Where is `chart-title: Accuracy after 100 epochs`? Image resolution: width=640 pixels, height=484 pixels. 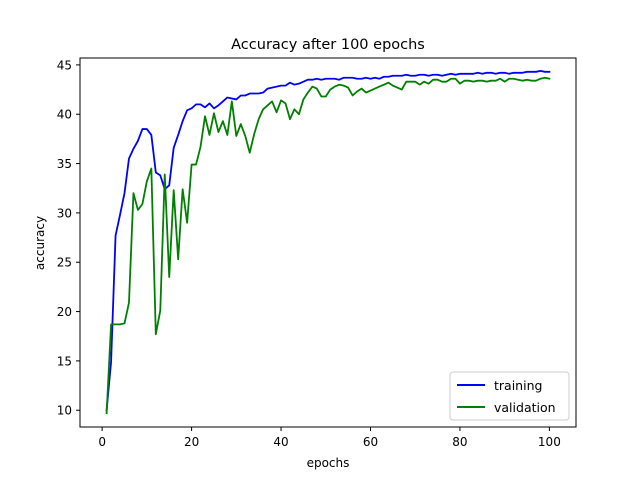 chart-title: Accuracy after 100 epochs is located at coordinates (328, 45).